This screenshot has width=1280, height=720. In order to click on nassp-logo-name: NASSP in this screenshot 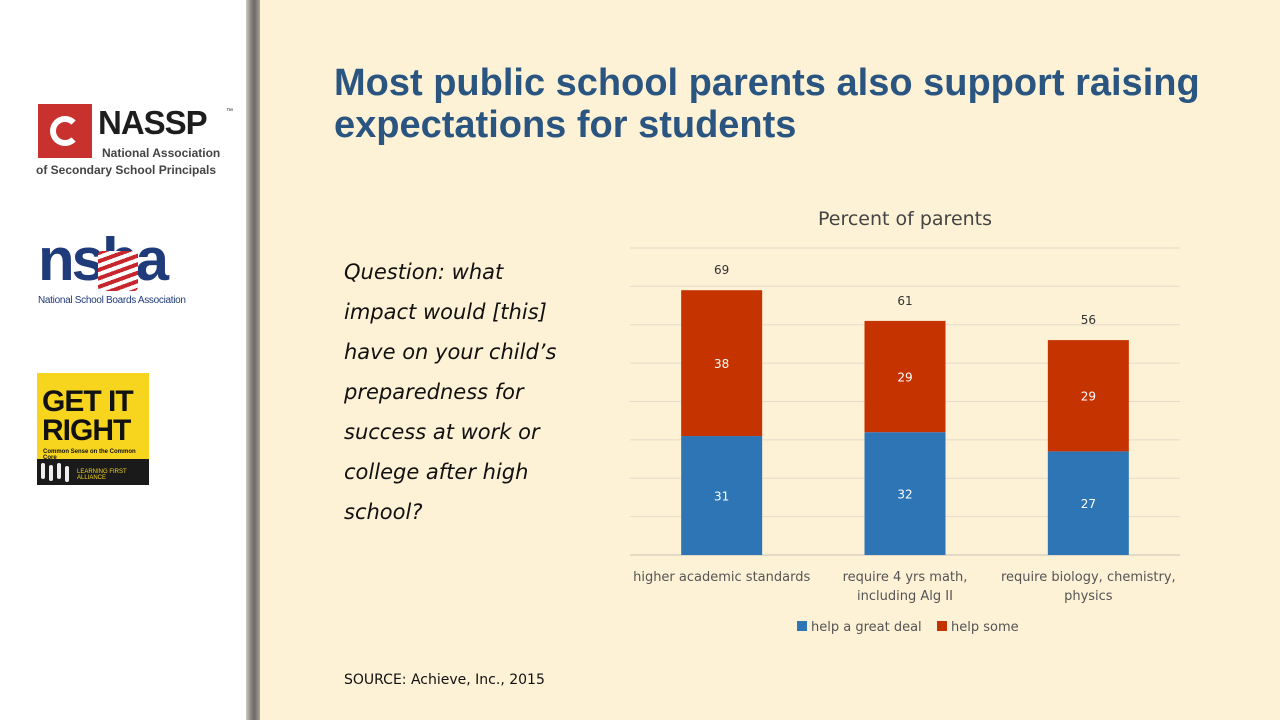, I will do `click(153, 122)`.